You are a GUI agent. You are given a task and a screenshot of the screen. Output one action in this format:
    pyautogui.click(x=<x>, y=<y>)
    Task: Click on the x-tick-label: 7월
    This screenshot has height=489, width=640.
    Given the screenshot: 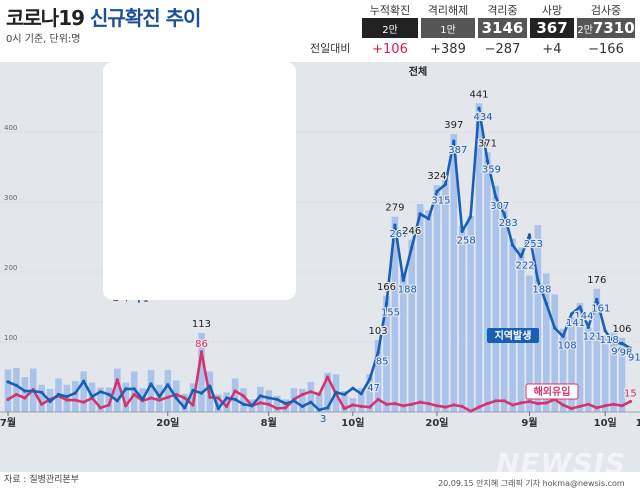 What is the action you would take?
    pyautogui.click(x=8, y=423)
    